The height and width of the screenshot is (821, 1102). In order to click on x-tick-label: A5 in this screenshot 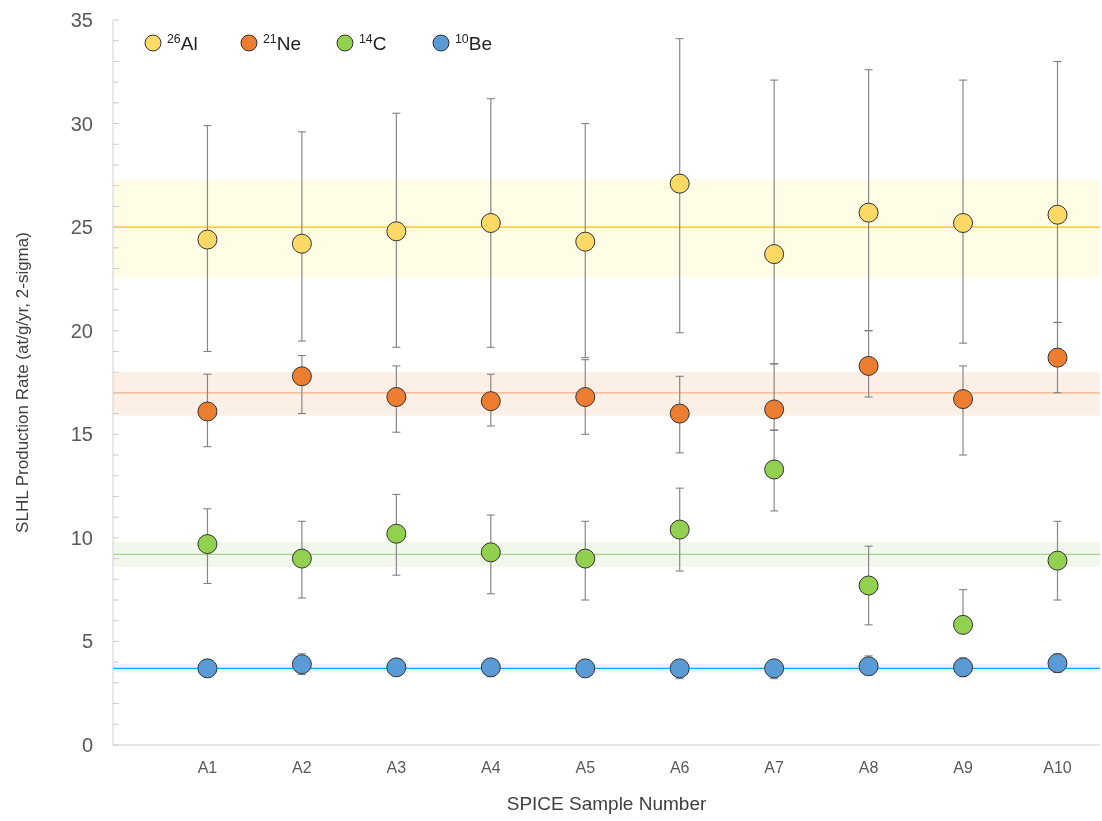, I will do `click(585, 767)`.